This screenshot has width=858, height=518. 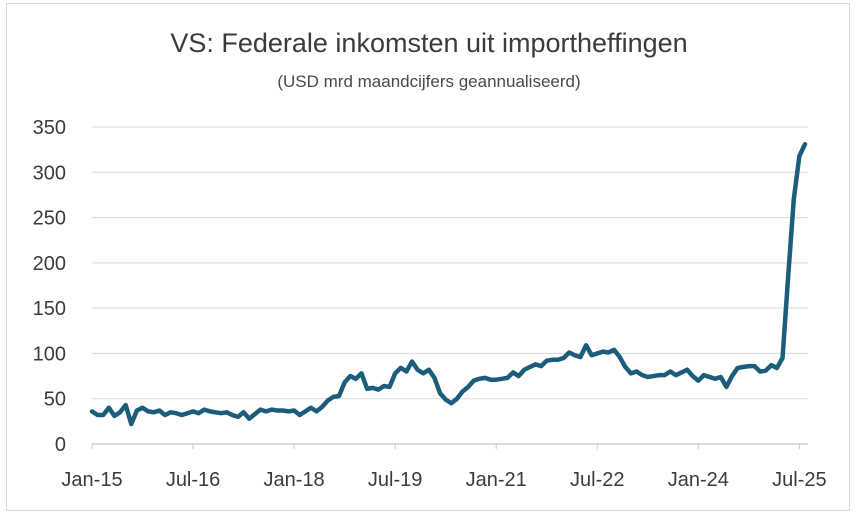 I want to click on y-tick-label: 250, so click(x=49, y=219).